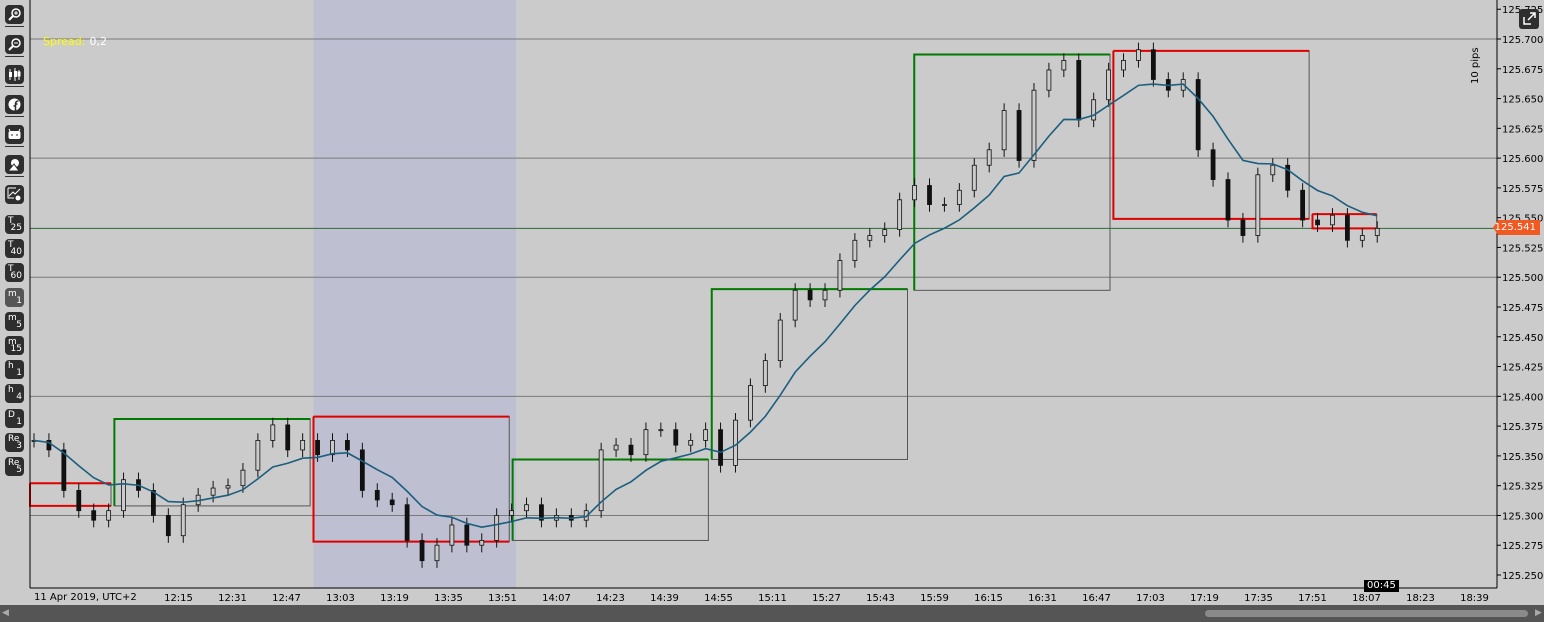 This screenshot has height=622, width=1544. Describe the element at coordinates (1042, 598) in the screenshot. I see `time-tick-label: 16:31` at that location.